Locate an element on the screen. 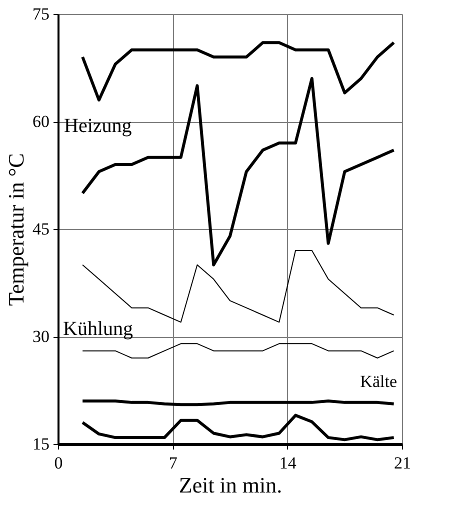 The height and width of the screenshot is (528, 465). x-tick-label: 0 is located at coordinates (58, 463).